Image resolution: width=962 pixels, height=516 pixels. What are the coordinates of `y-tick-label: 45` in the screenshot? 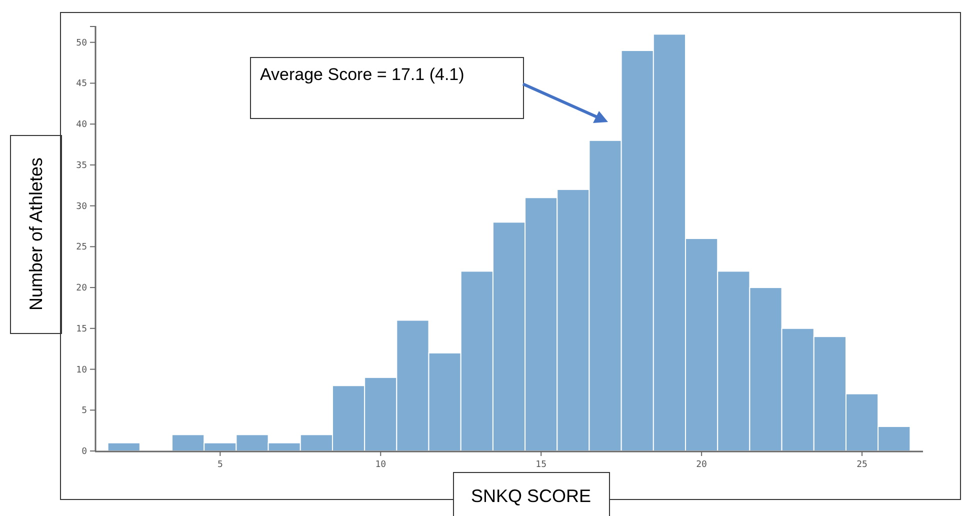 It's located at (81, 84).